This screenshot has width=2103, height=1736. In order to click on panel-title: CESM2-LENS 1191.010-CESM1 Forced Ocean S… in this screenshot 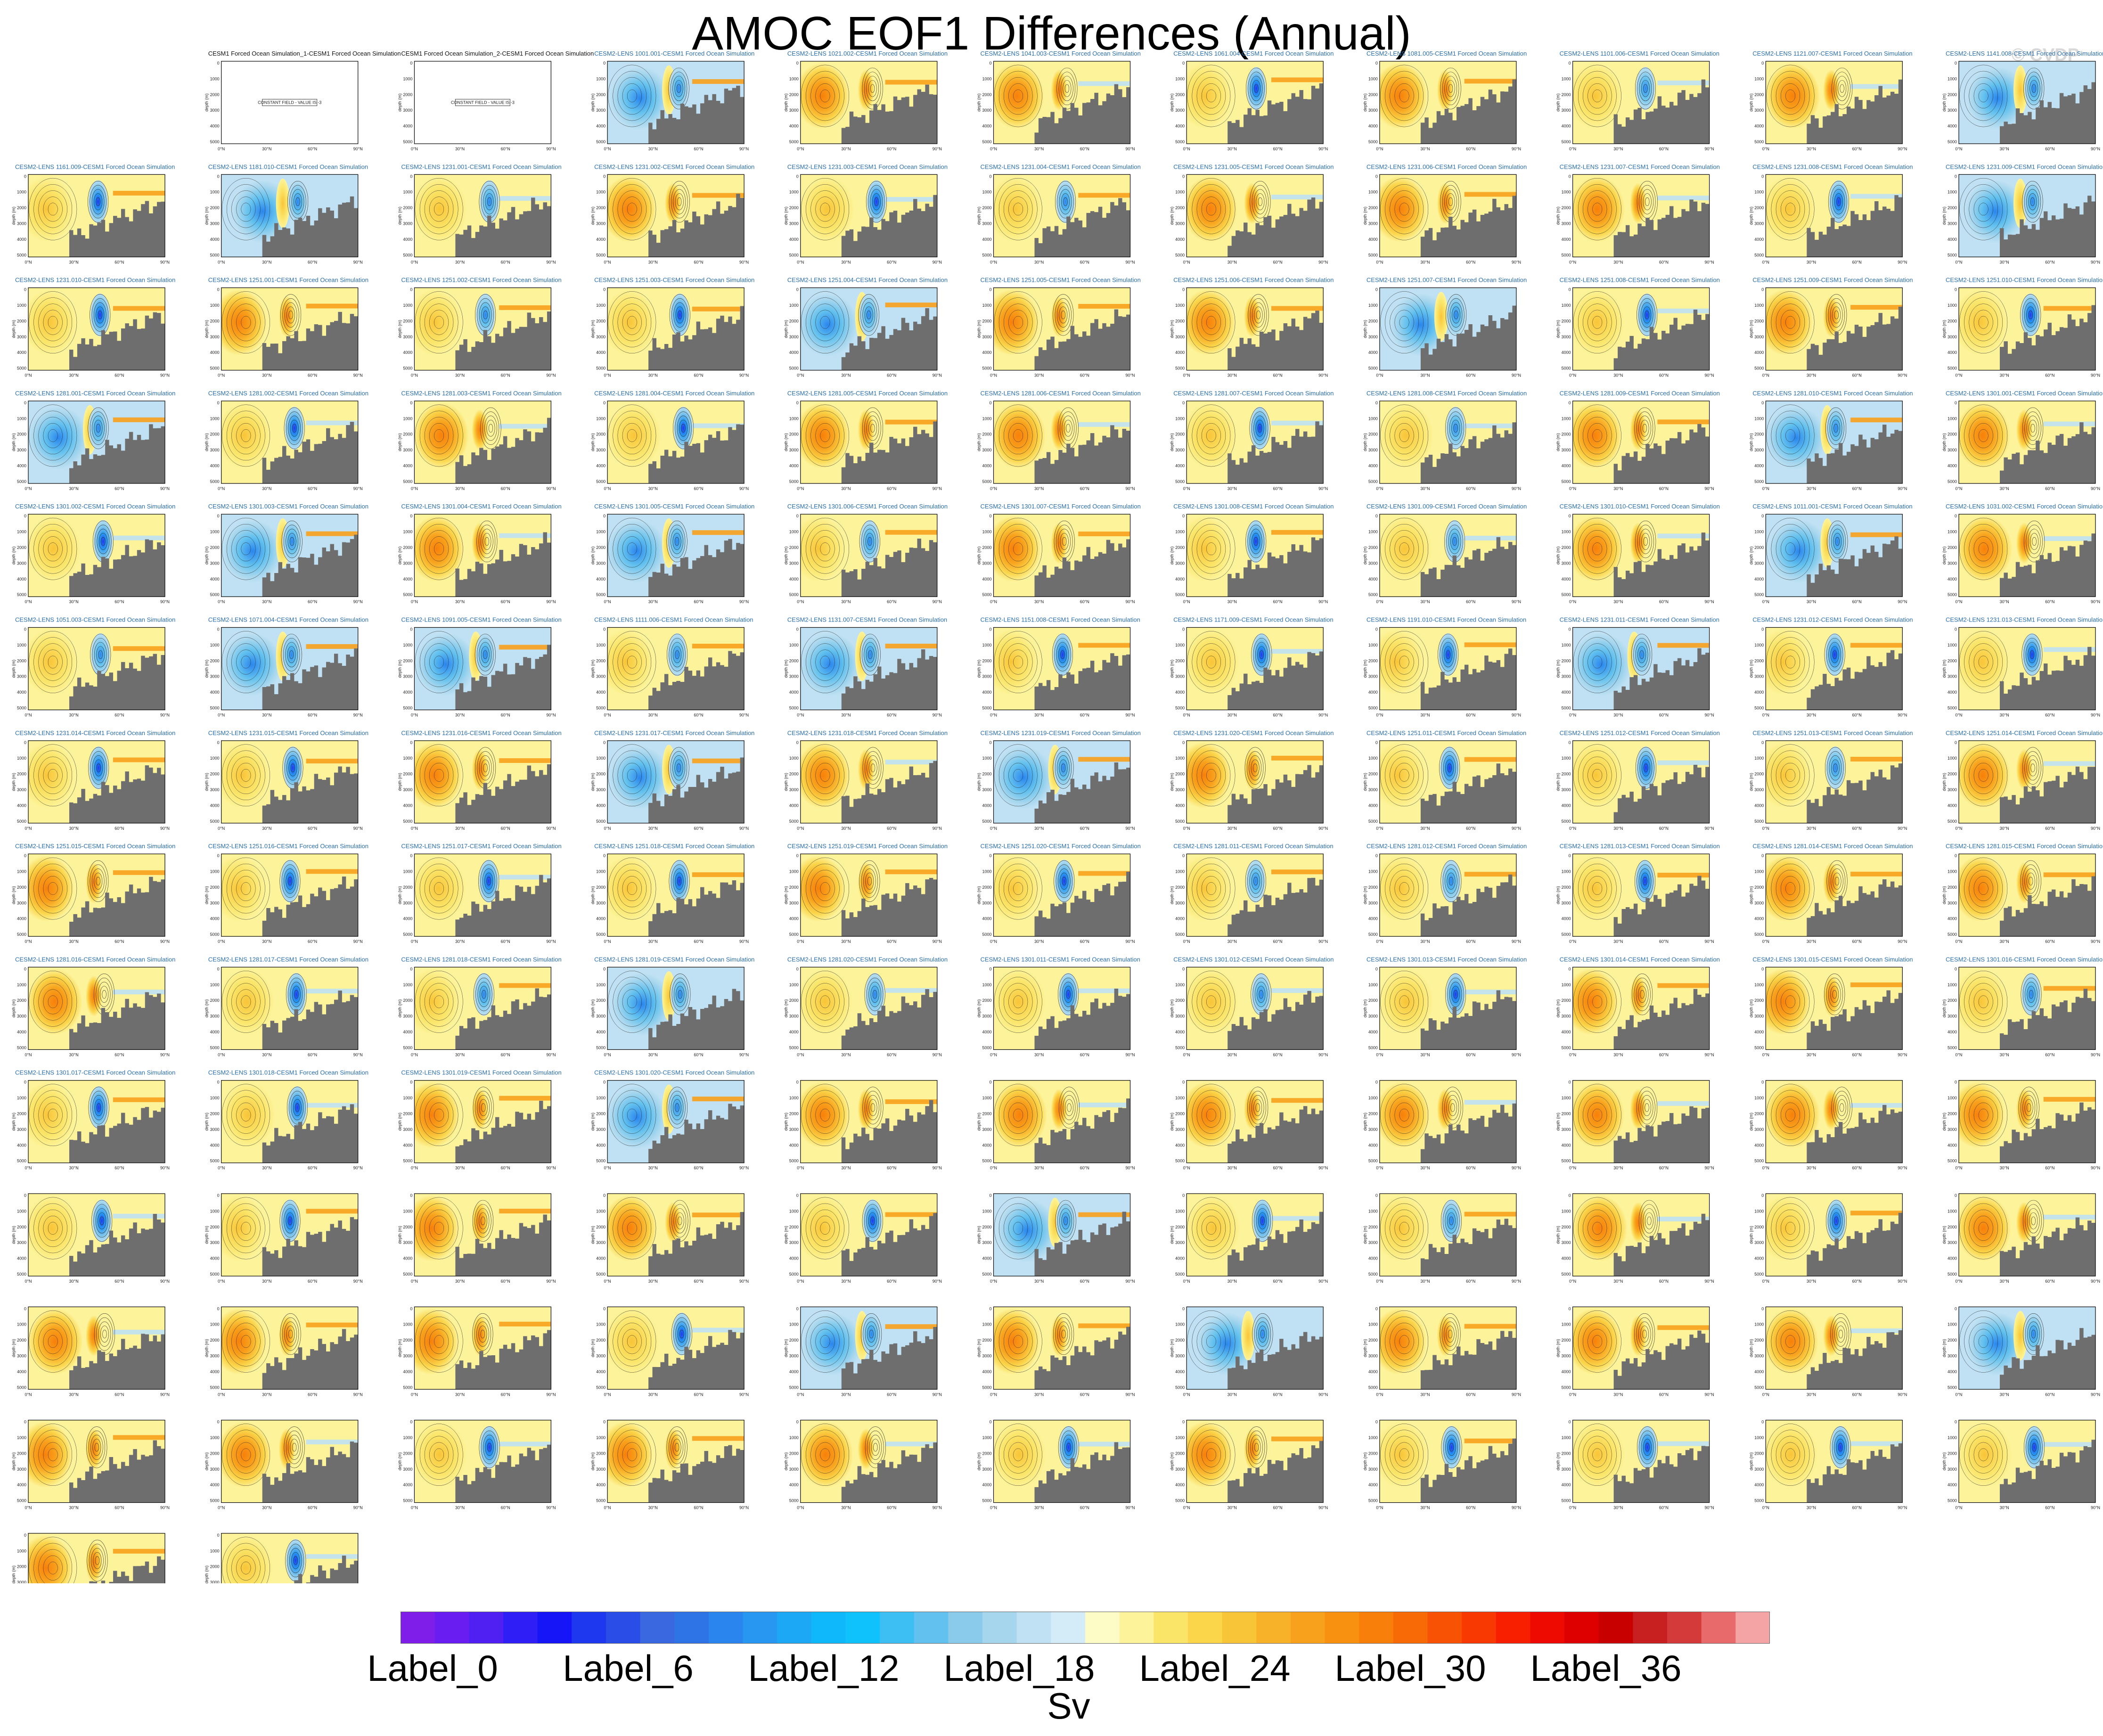, I will do `click(1446, 619)`.